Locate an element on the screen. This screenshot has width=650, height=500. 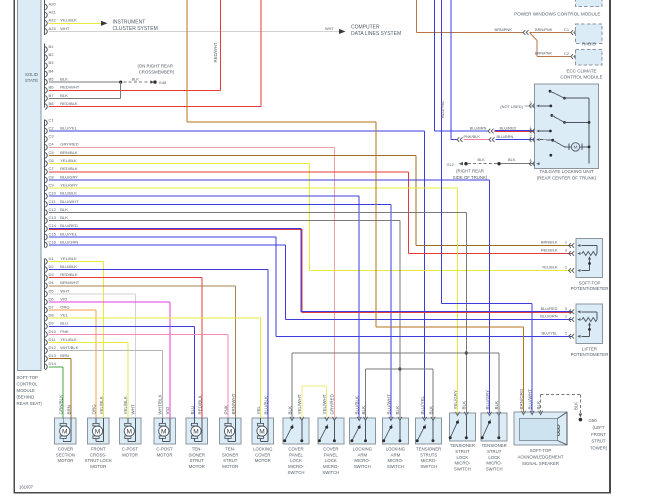
svg-text: BRN/PNK is located at coordinates (504, 29).